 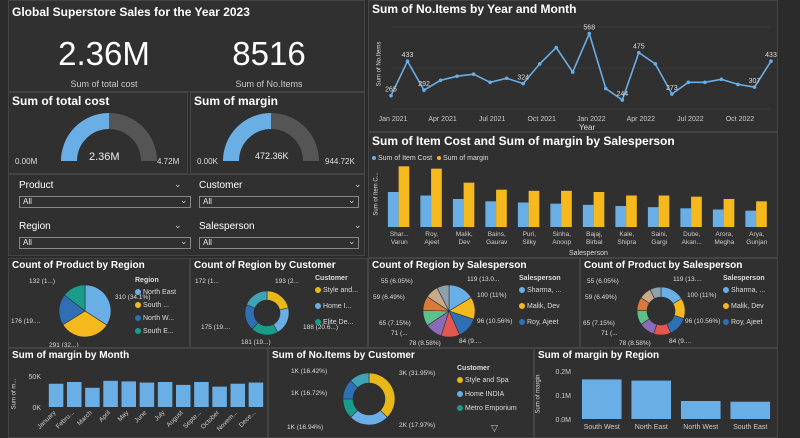 What do you see at coordinates (466, 158) in the screenshot?
I see `legend-label: Sum of margin` at bounding box center [466, 158].